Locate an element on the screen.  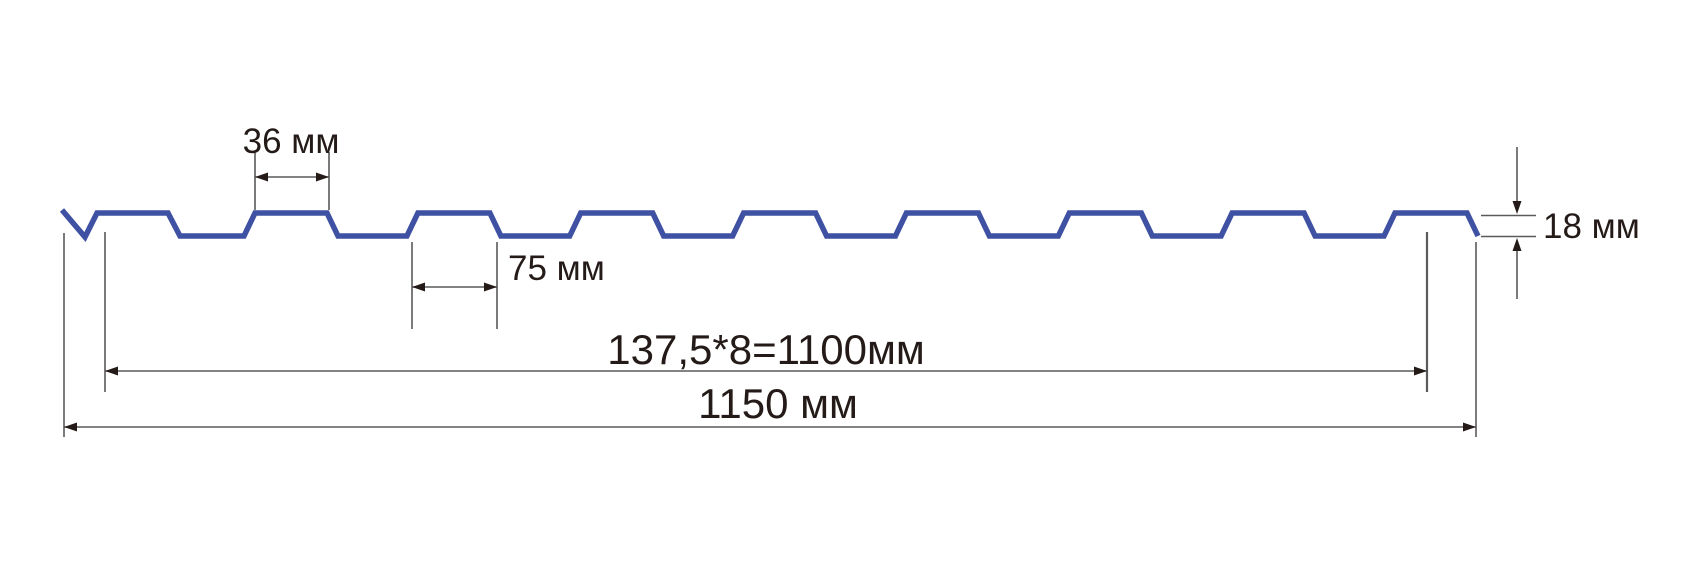
dim-label-profile-height: 18 мм is located at coordinates (1591, 226).